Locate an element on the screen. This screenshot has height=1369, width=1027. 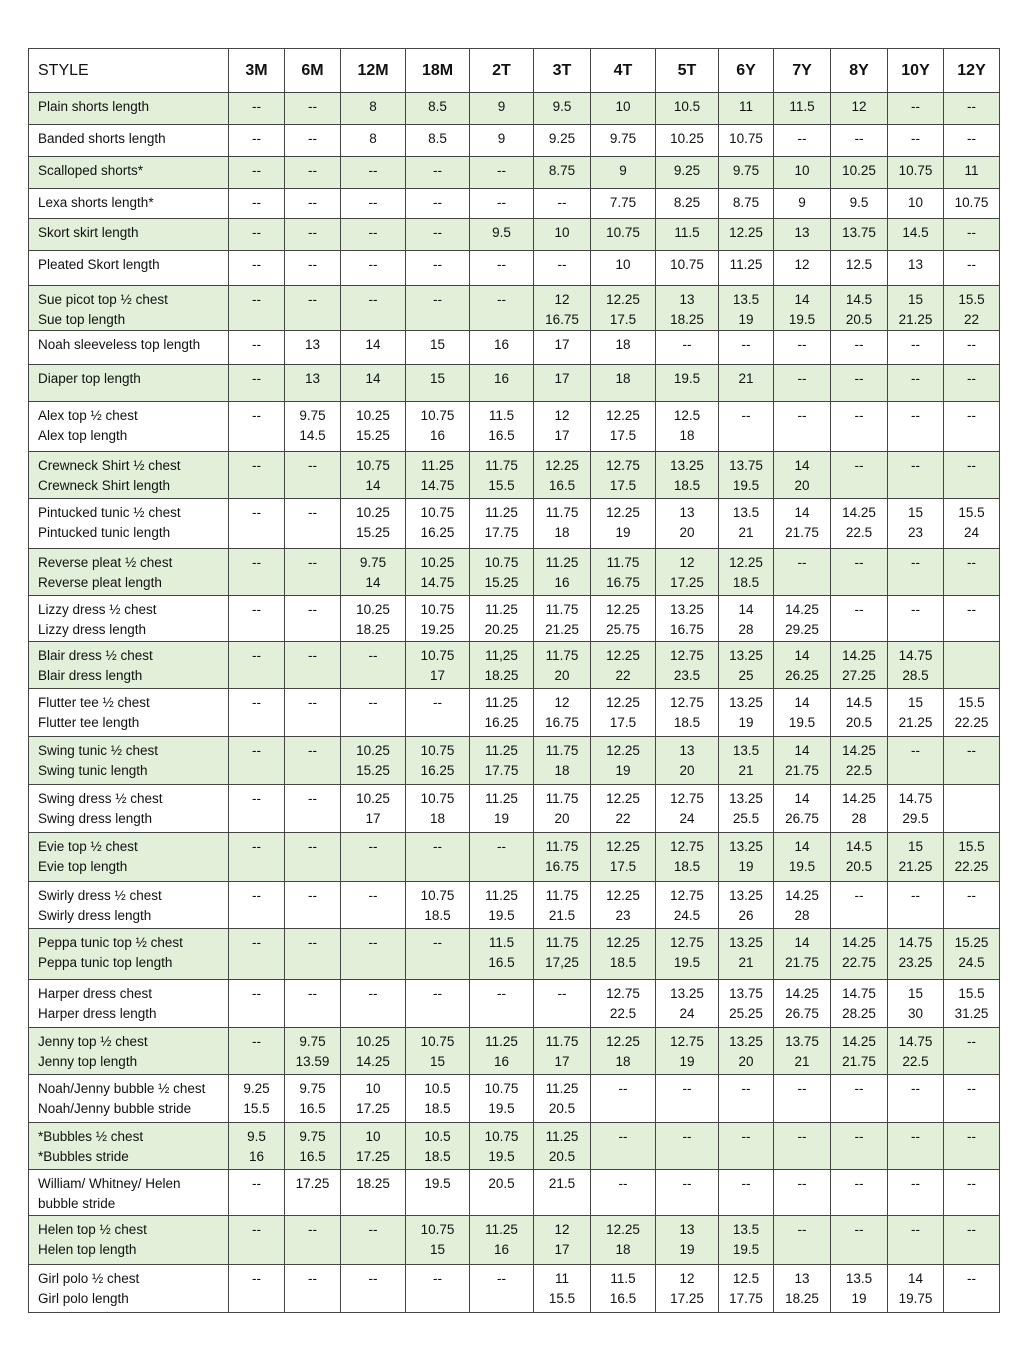
measurement-cell: 12.25 18.5 is located at coordinates (746, 572).